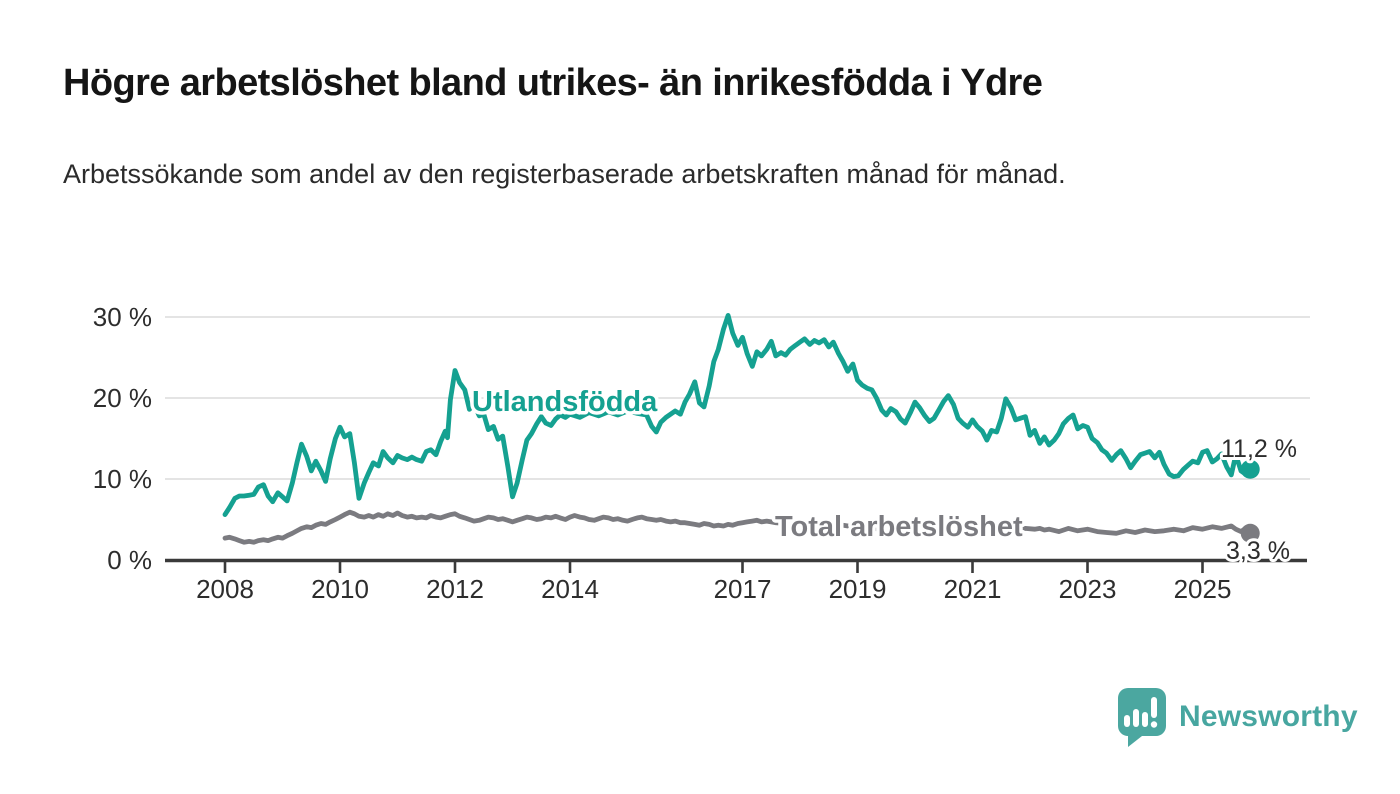  What do you see at coordinates (1258, 551) in the screenshot?
I see `value-label-total: 3,3 %` at bounding box center [1258, 551].